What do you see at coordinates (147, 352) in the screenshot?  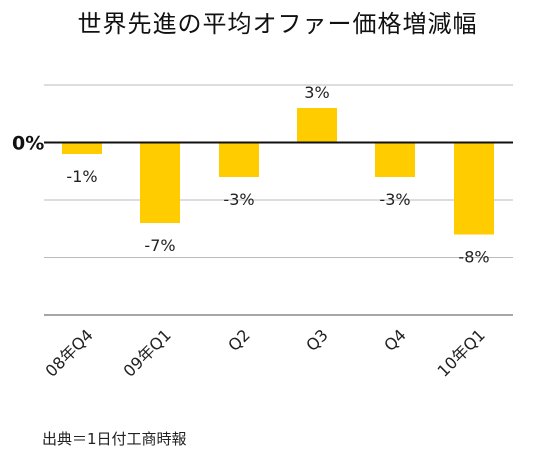 I see `category-tick-label: 09年Q1` at bounding box center [147, 352].